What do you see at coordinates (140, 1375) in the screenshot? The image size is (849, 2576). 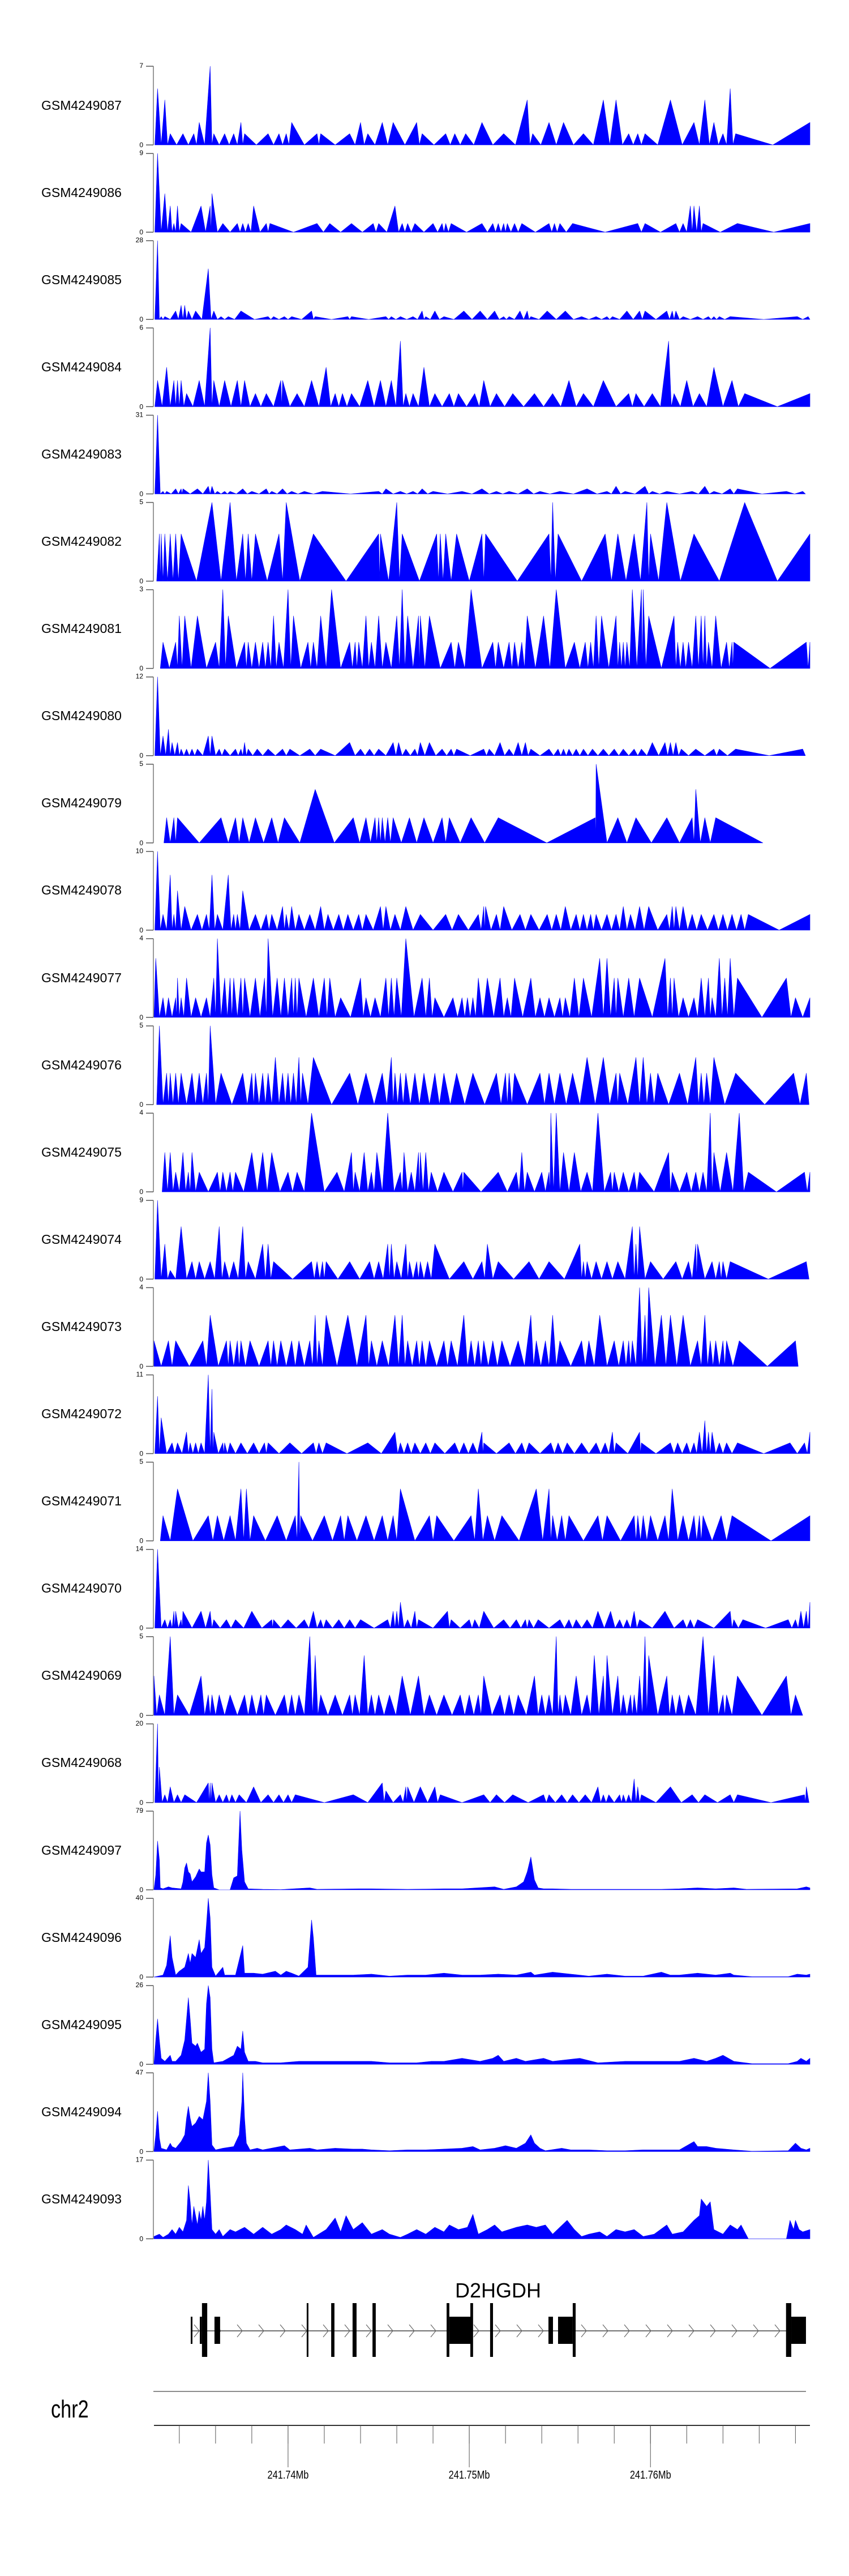 I see `y-tick-label-max: 11` at bounding box center [140, 1375].